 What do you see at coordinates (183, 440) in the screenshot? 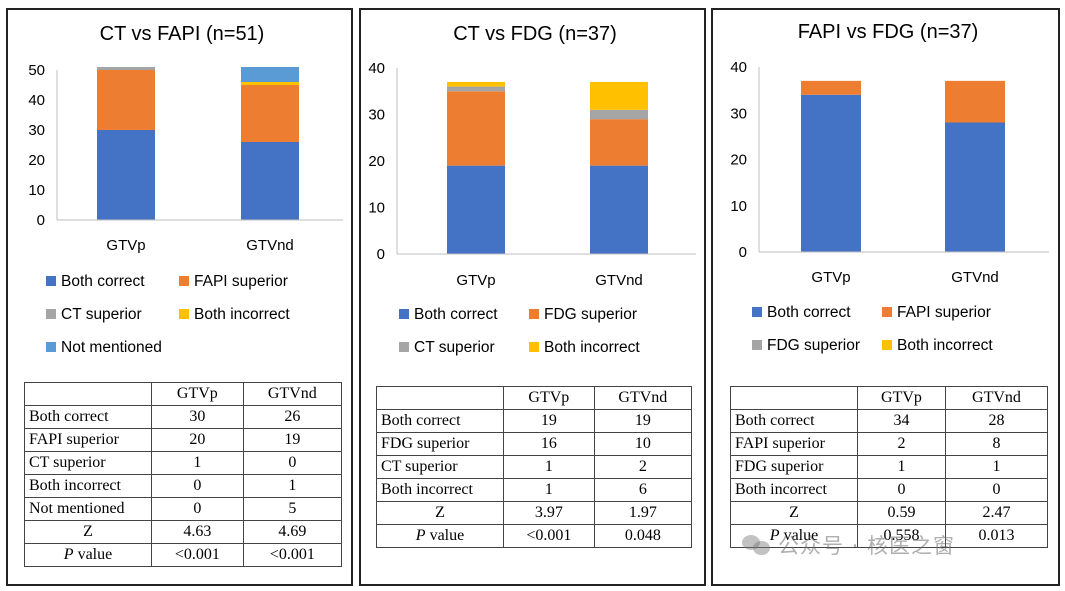
I see `table-row: FAPI superior 20 19` at bounding box center [183, 440].